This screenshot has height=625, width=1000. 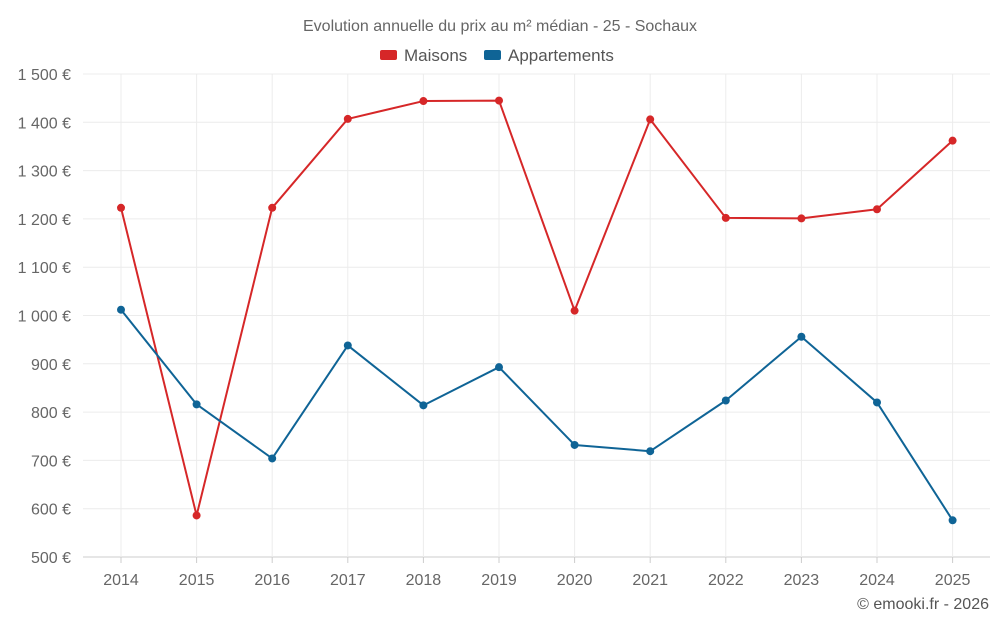 I want to click on y-tick-label: 900 €, so click(x=51, y=365).